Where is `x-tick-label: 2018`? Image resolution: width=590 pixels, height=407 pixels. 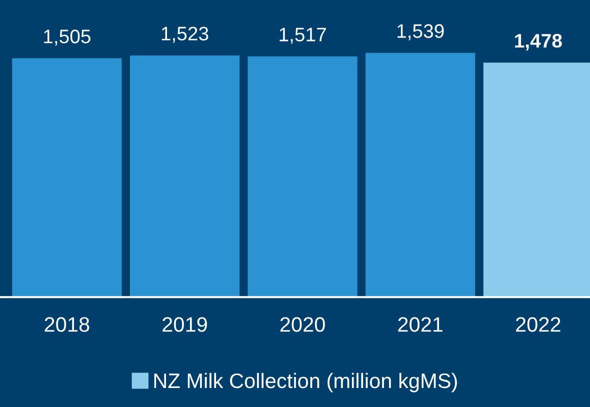
x-tick-label: 2018 is located at coordinates (67, 324).